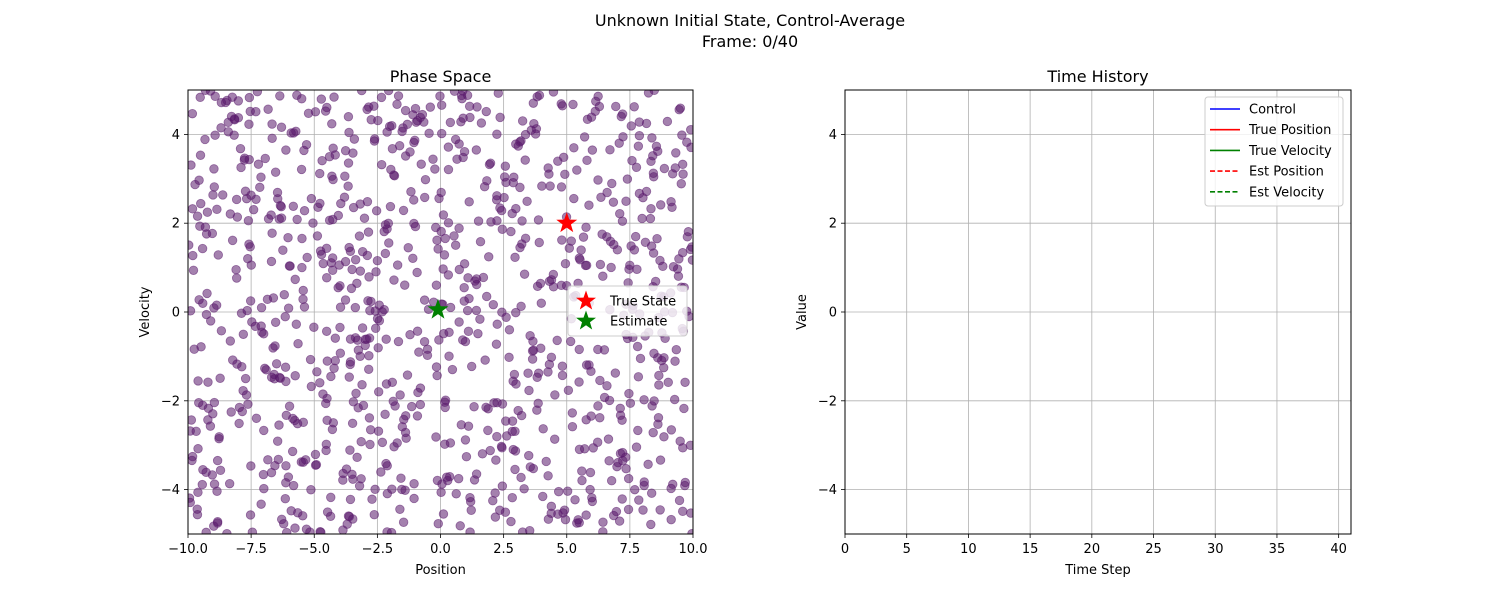  I want to click on legend-true-velocity-label: True Velocity, so click(1290, 151).